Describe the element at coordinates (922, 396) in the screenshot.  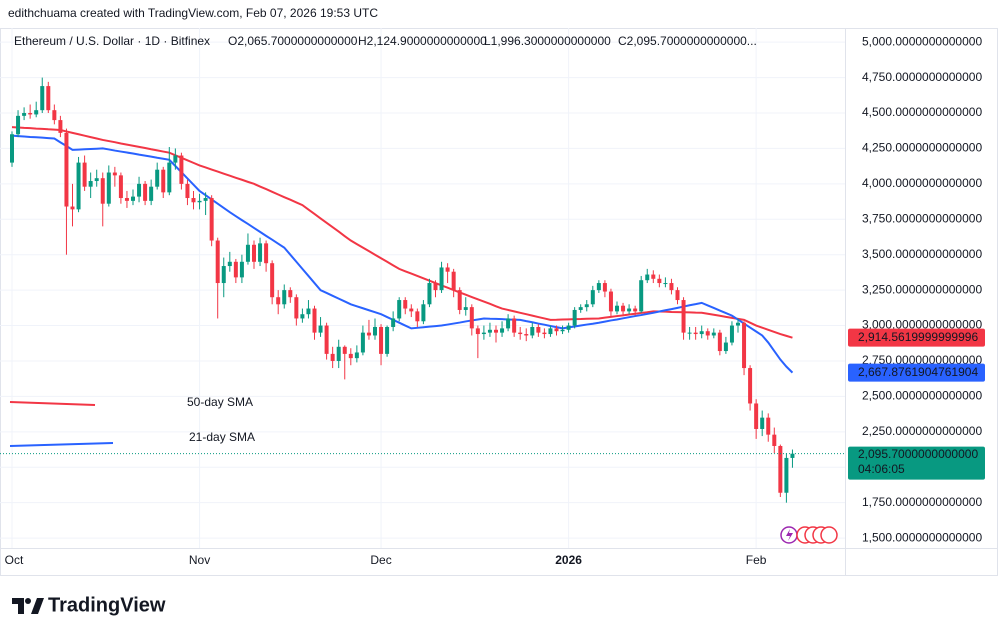
I see `y-tick-label: 2,500.0000000000000` at that location.